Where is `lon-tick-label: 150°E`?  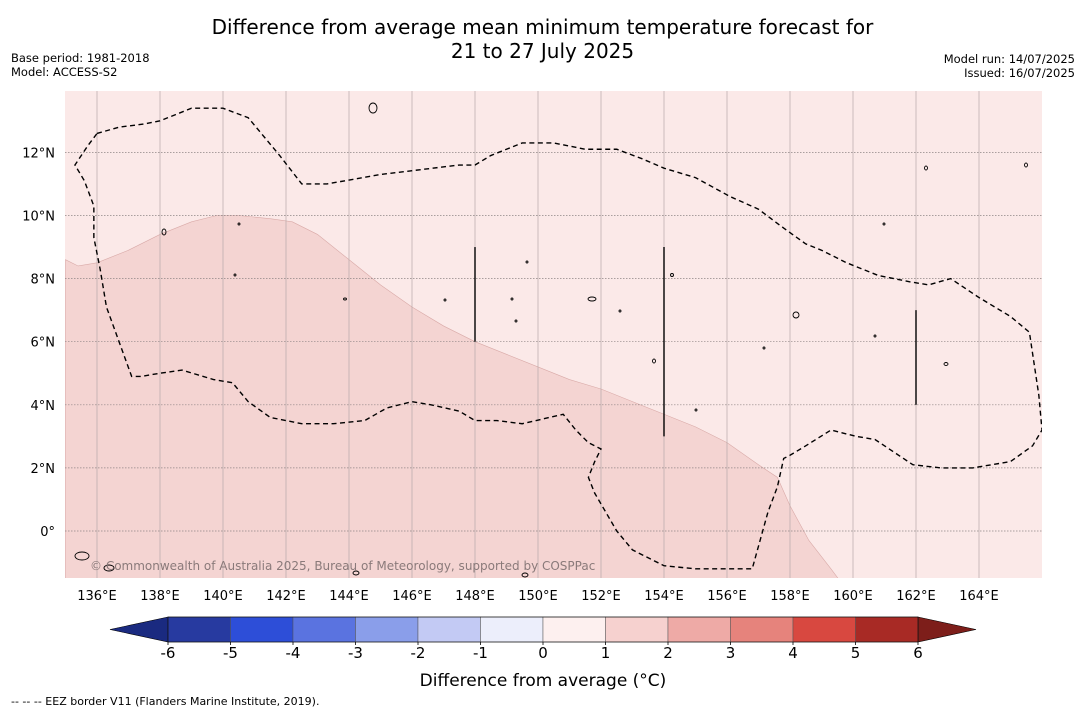 lon-tick-label: 150°E is located at coordinates (538, 596).